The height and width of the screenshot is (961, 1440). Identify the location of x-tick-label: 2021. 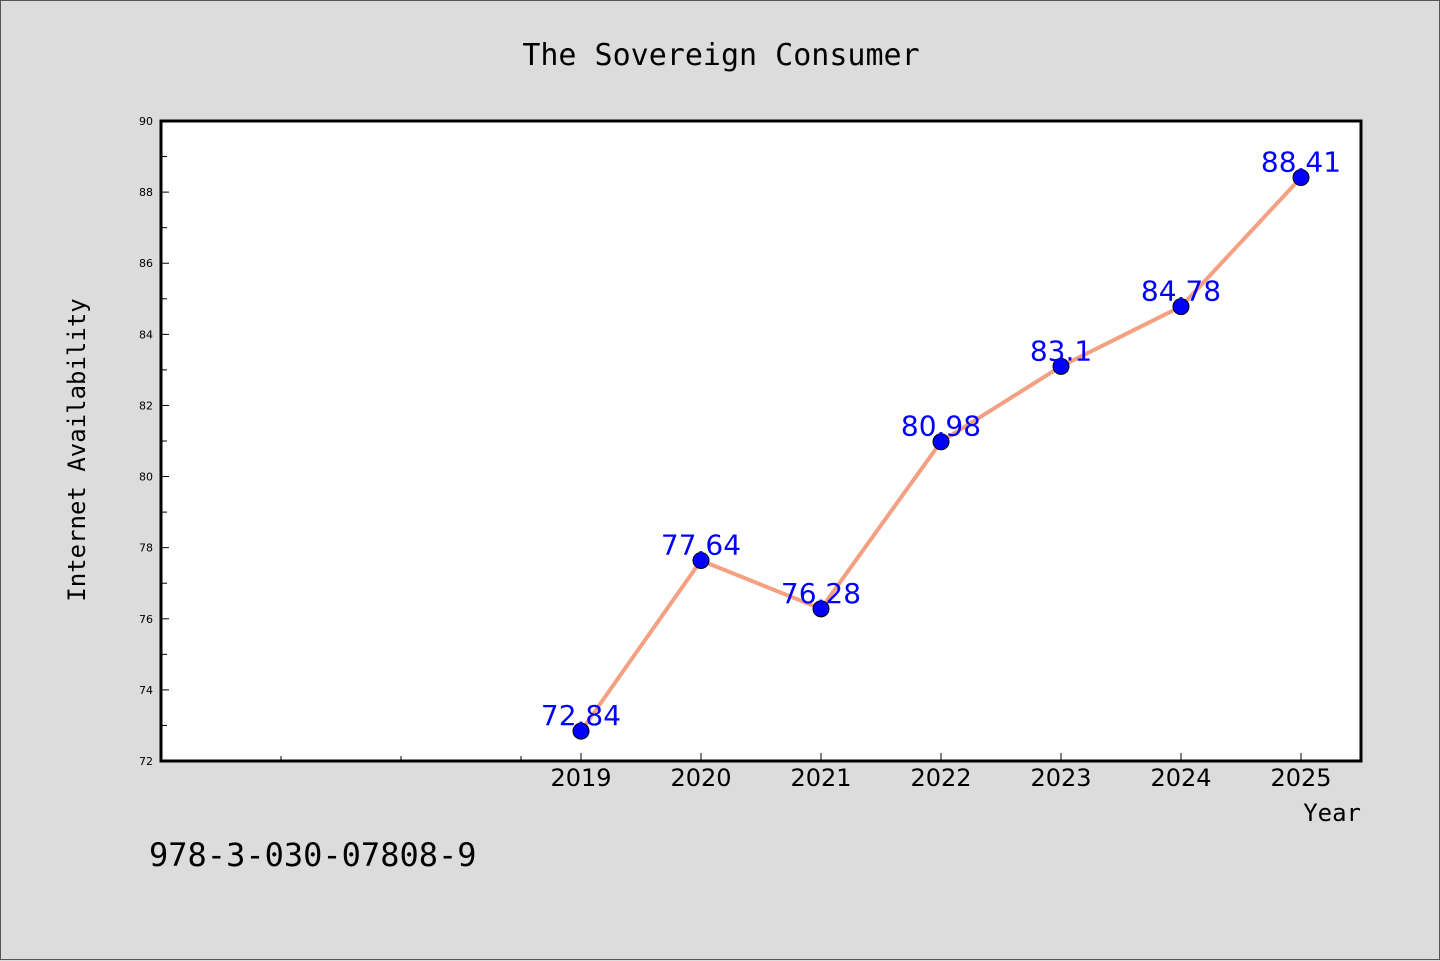
(820, 778).